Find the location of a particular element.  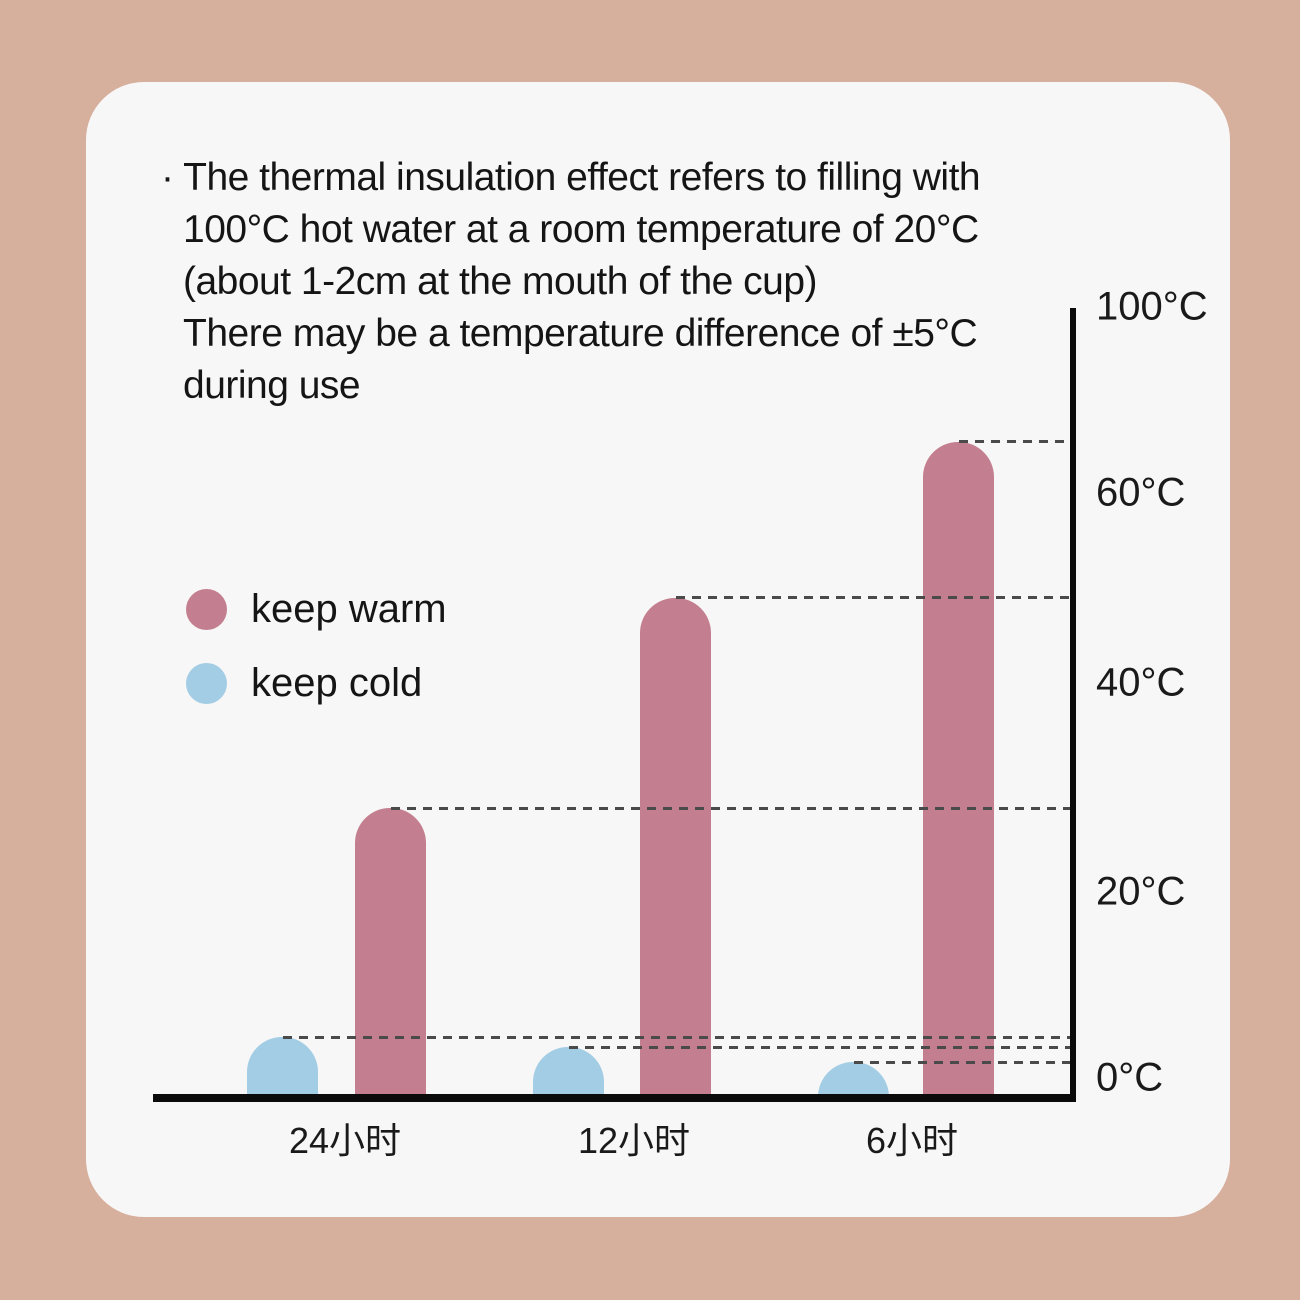

legend-item-keep-warm: keep warm is located at coordinates (316, 608).